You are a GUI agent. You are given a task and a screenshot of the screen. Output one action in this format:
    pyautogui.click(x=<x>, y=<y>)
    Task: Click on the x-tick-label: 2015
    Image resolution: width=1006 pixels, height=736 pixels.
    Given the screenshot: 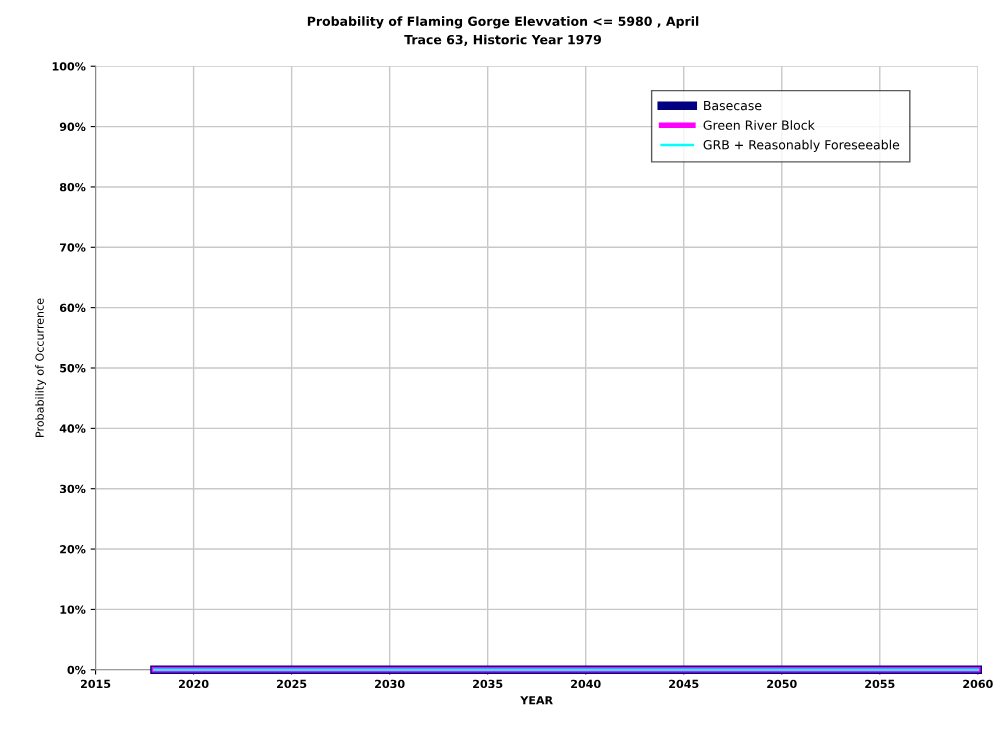 What is the action you would take?
    pyautogui.click(x=95, y=684)
    